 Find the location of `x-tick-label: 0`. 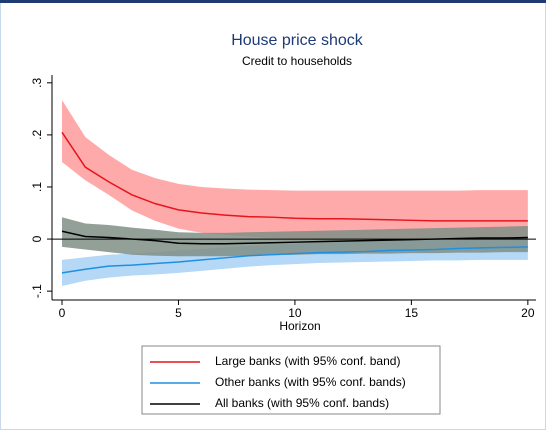

x-tick-label: 0 is located at coordinates (62, 313).